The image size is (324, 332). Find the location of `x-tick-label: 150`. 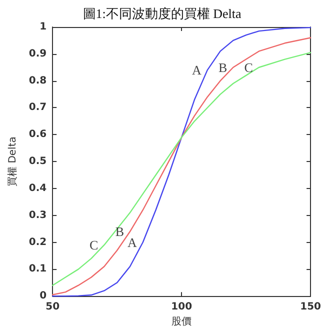

x-tick-label: 150 is located at coordinates (311, 307).